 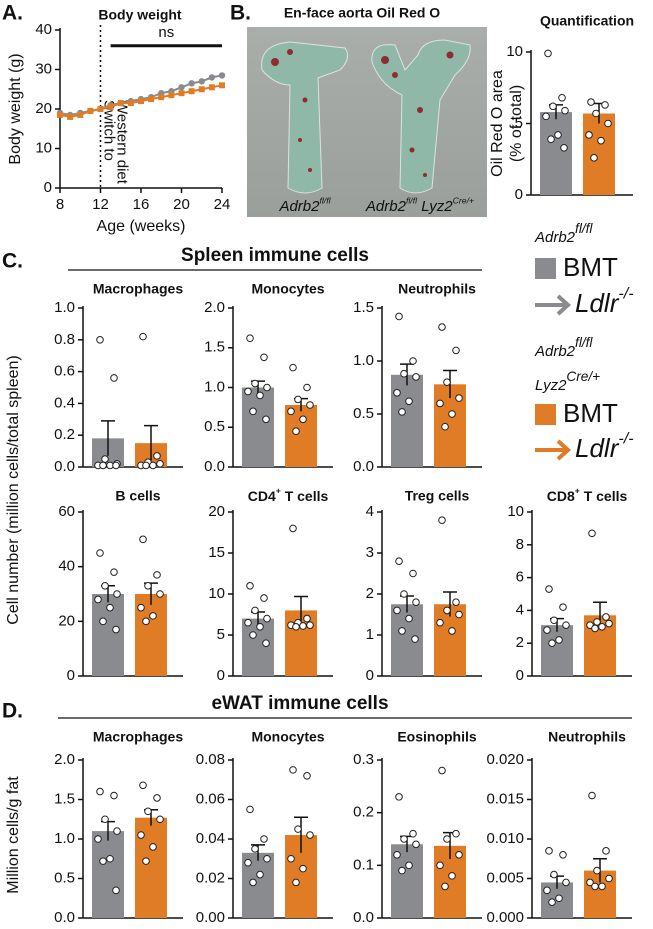 I want to click on legend-swatch, so click(x=545, y=414).